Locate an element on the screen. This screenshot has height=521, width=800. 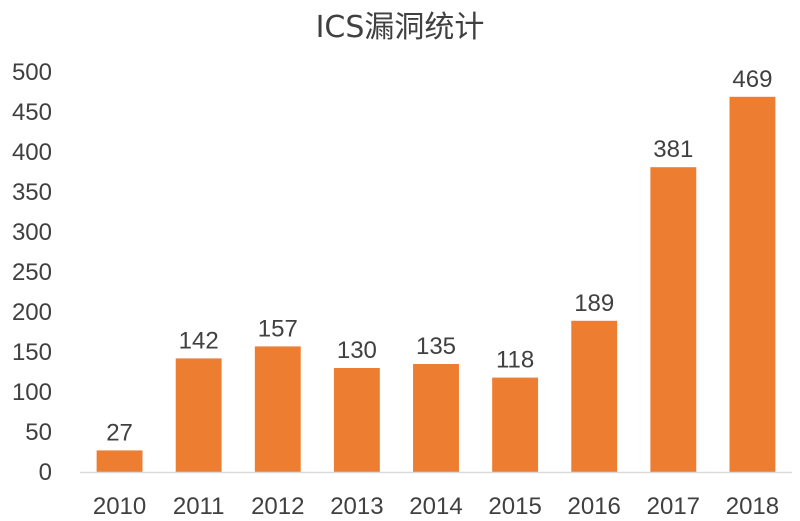
bar-2011 is located at coordinates (198, 415).